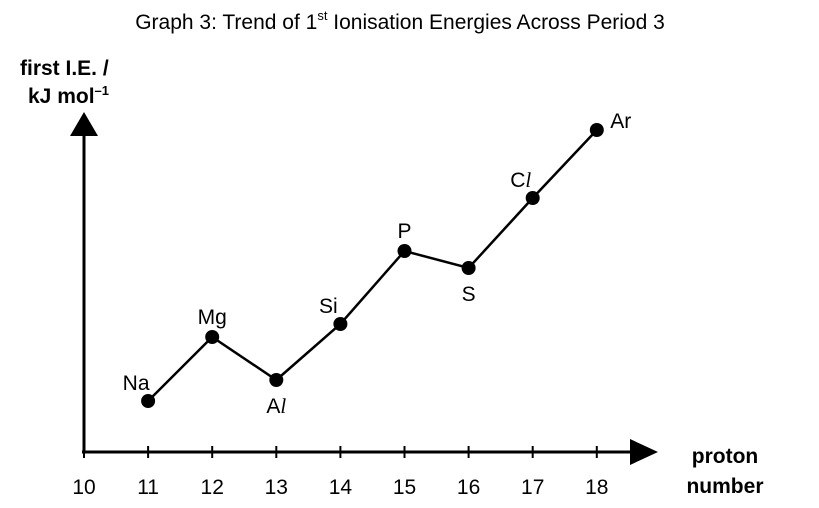  What do you see at coordinates (148, 487) in the screenshot?
I see `x-tick-label: 11` at bounding box center [148, 487].